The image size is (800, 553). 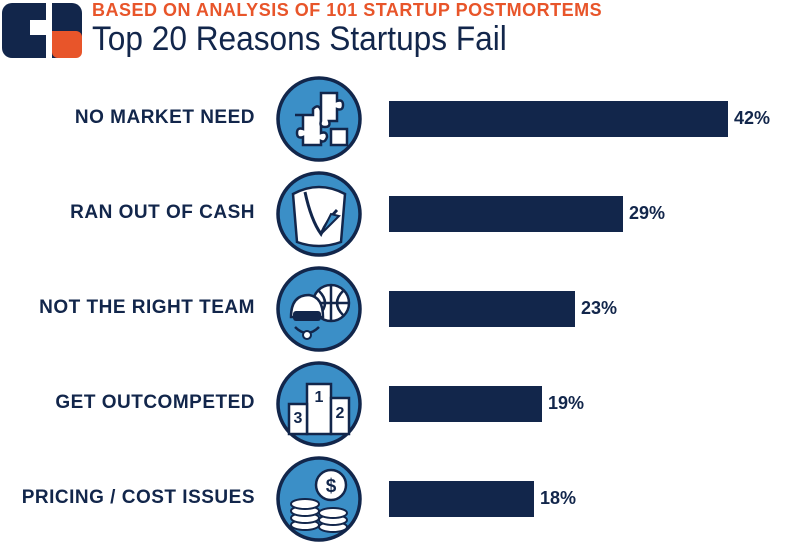 I want to click on team-icon, so click(x=319, y=309).